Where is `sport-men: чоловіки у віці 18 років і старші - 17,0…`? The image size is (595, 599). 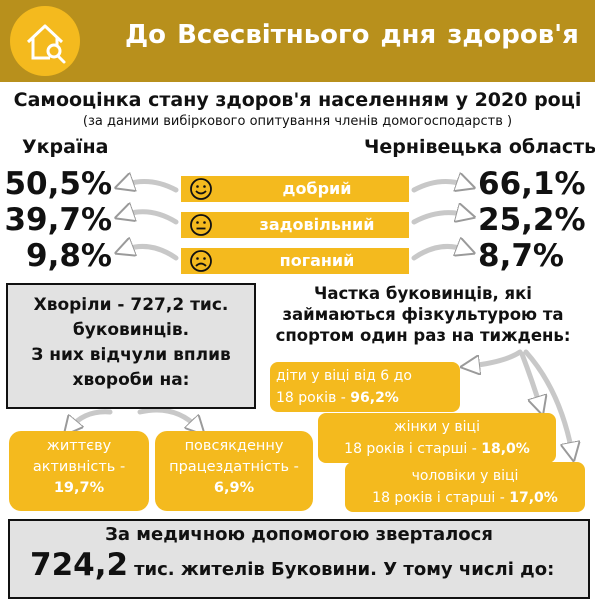
sport-men: чоловіки у віці 18 років і старші - 17,0… is located at coordinates (465, 487).